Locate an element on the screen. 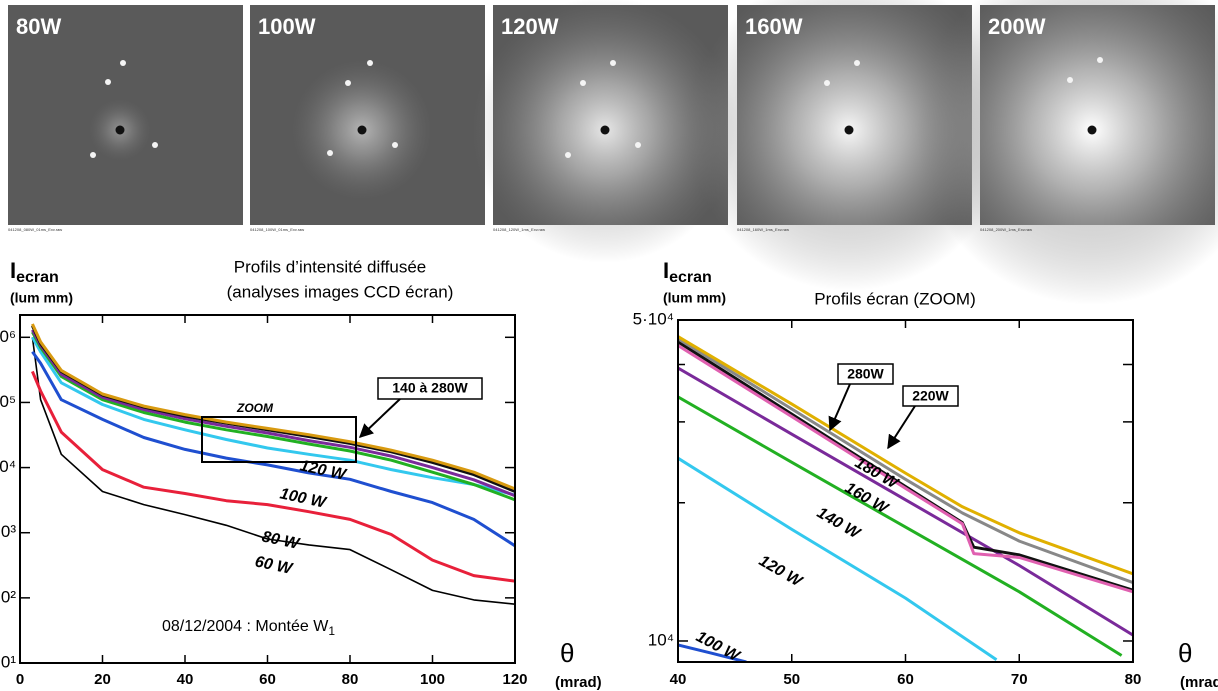 Image resolution: width=1218 pixels, height=691 pixels. chart-title: Profils écran (ZOOM) is located at coordinates (895, 298).